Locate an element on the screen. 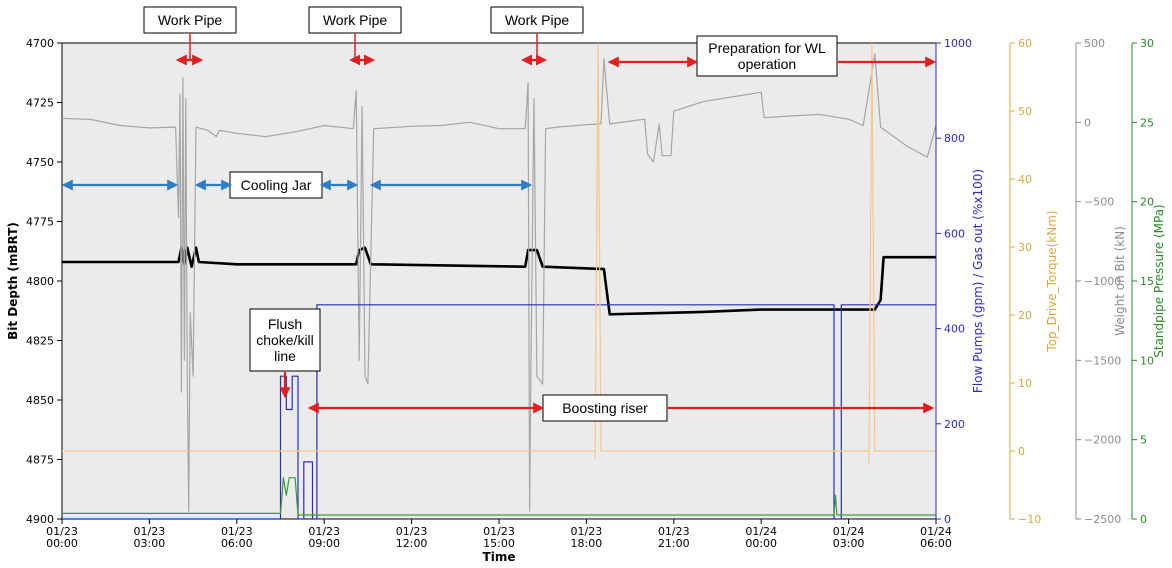 The width and height of the screenshot is (1172, 568). x-tick-label: 01/23 09:00 is located at coordinates (324, 537).